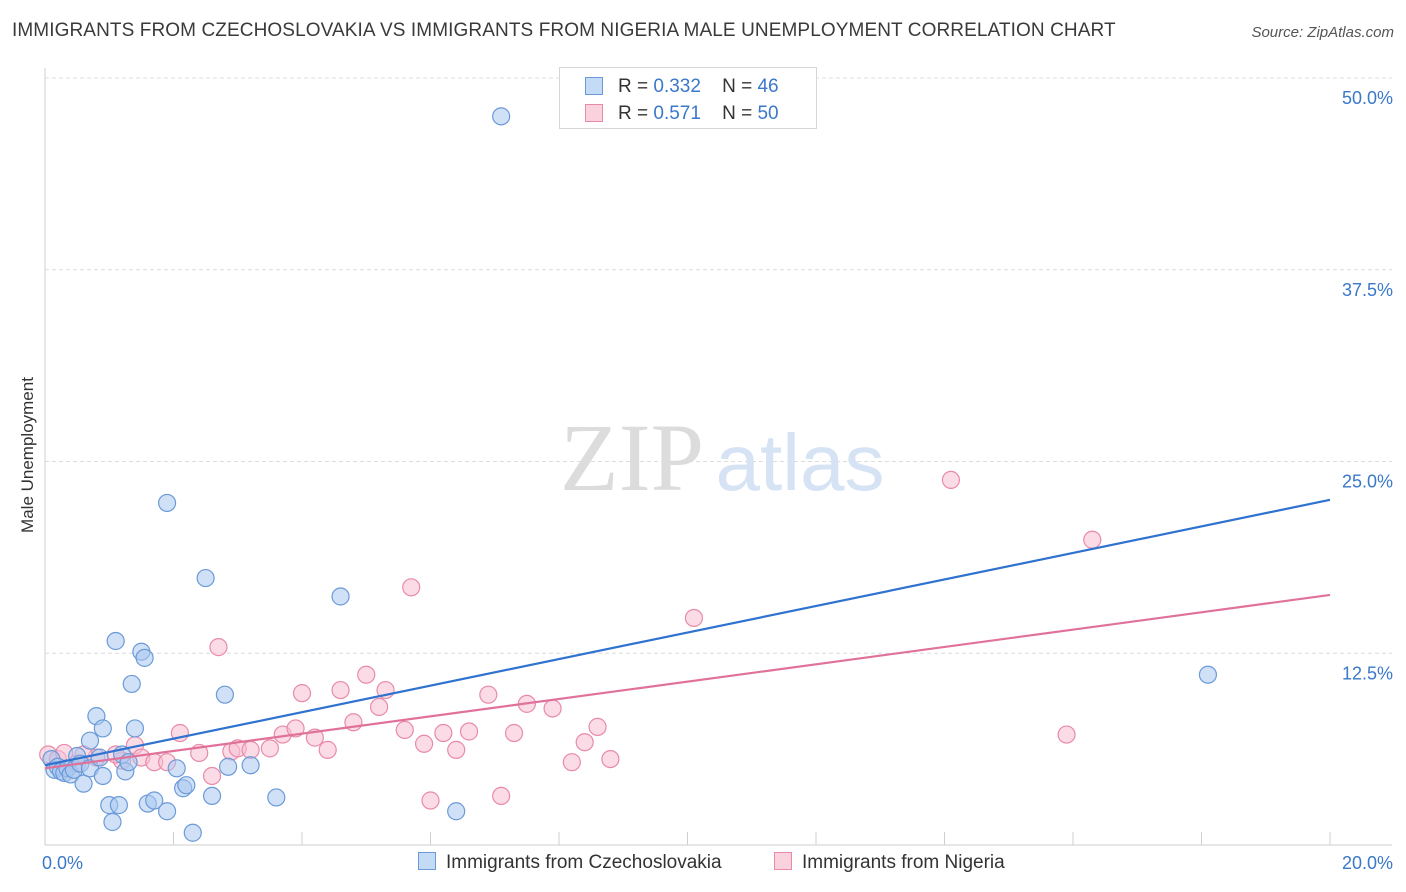 The height and width of the screenshot is (892, 1406). What do you see at coordinates (677, 113) in the screenshot?
I see `nigeria-r-value: 0.571` at bounding box center [677, 113].